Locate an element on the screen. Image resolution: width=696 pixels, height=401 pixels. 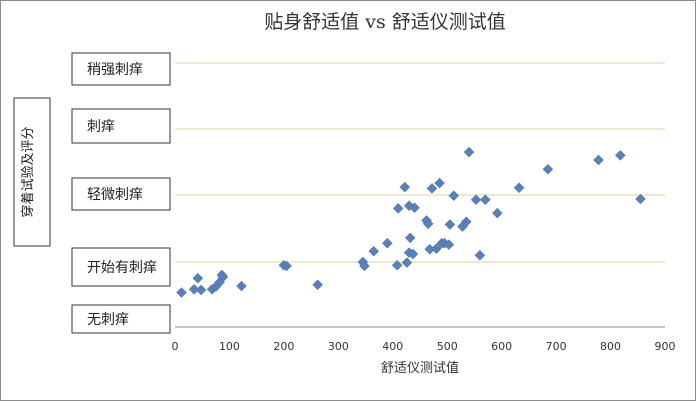
y-category-labels: 无刺痒 开始有刺痒 轻微刺痒 刺痒 稍强刺痒 is located at coordinates (121, 193).